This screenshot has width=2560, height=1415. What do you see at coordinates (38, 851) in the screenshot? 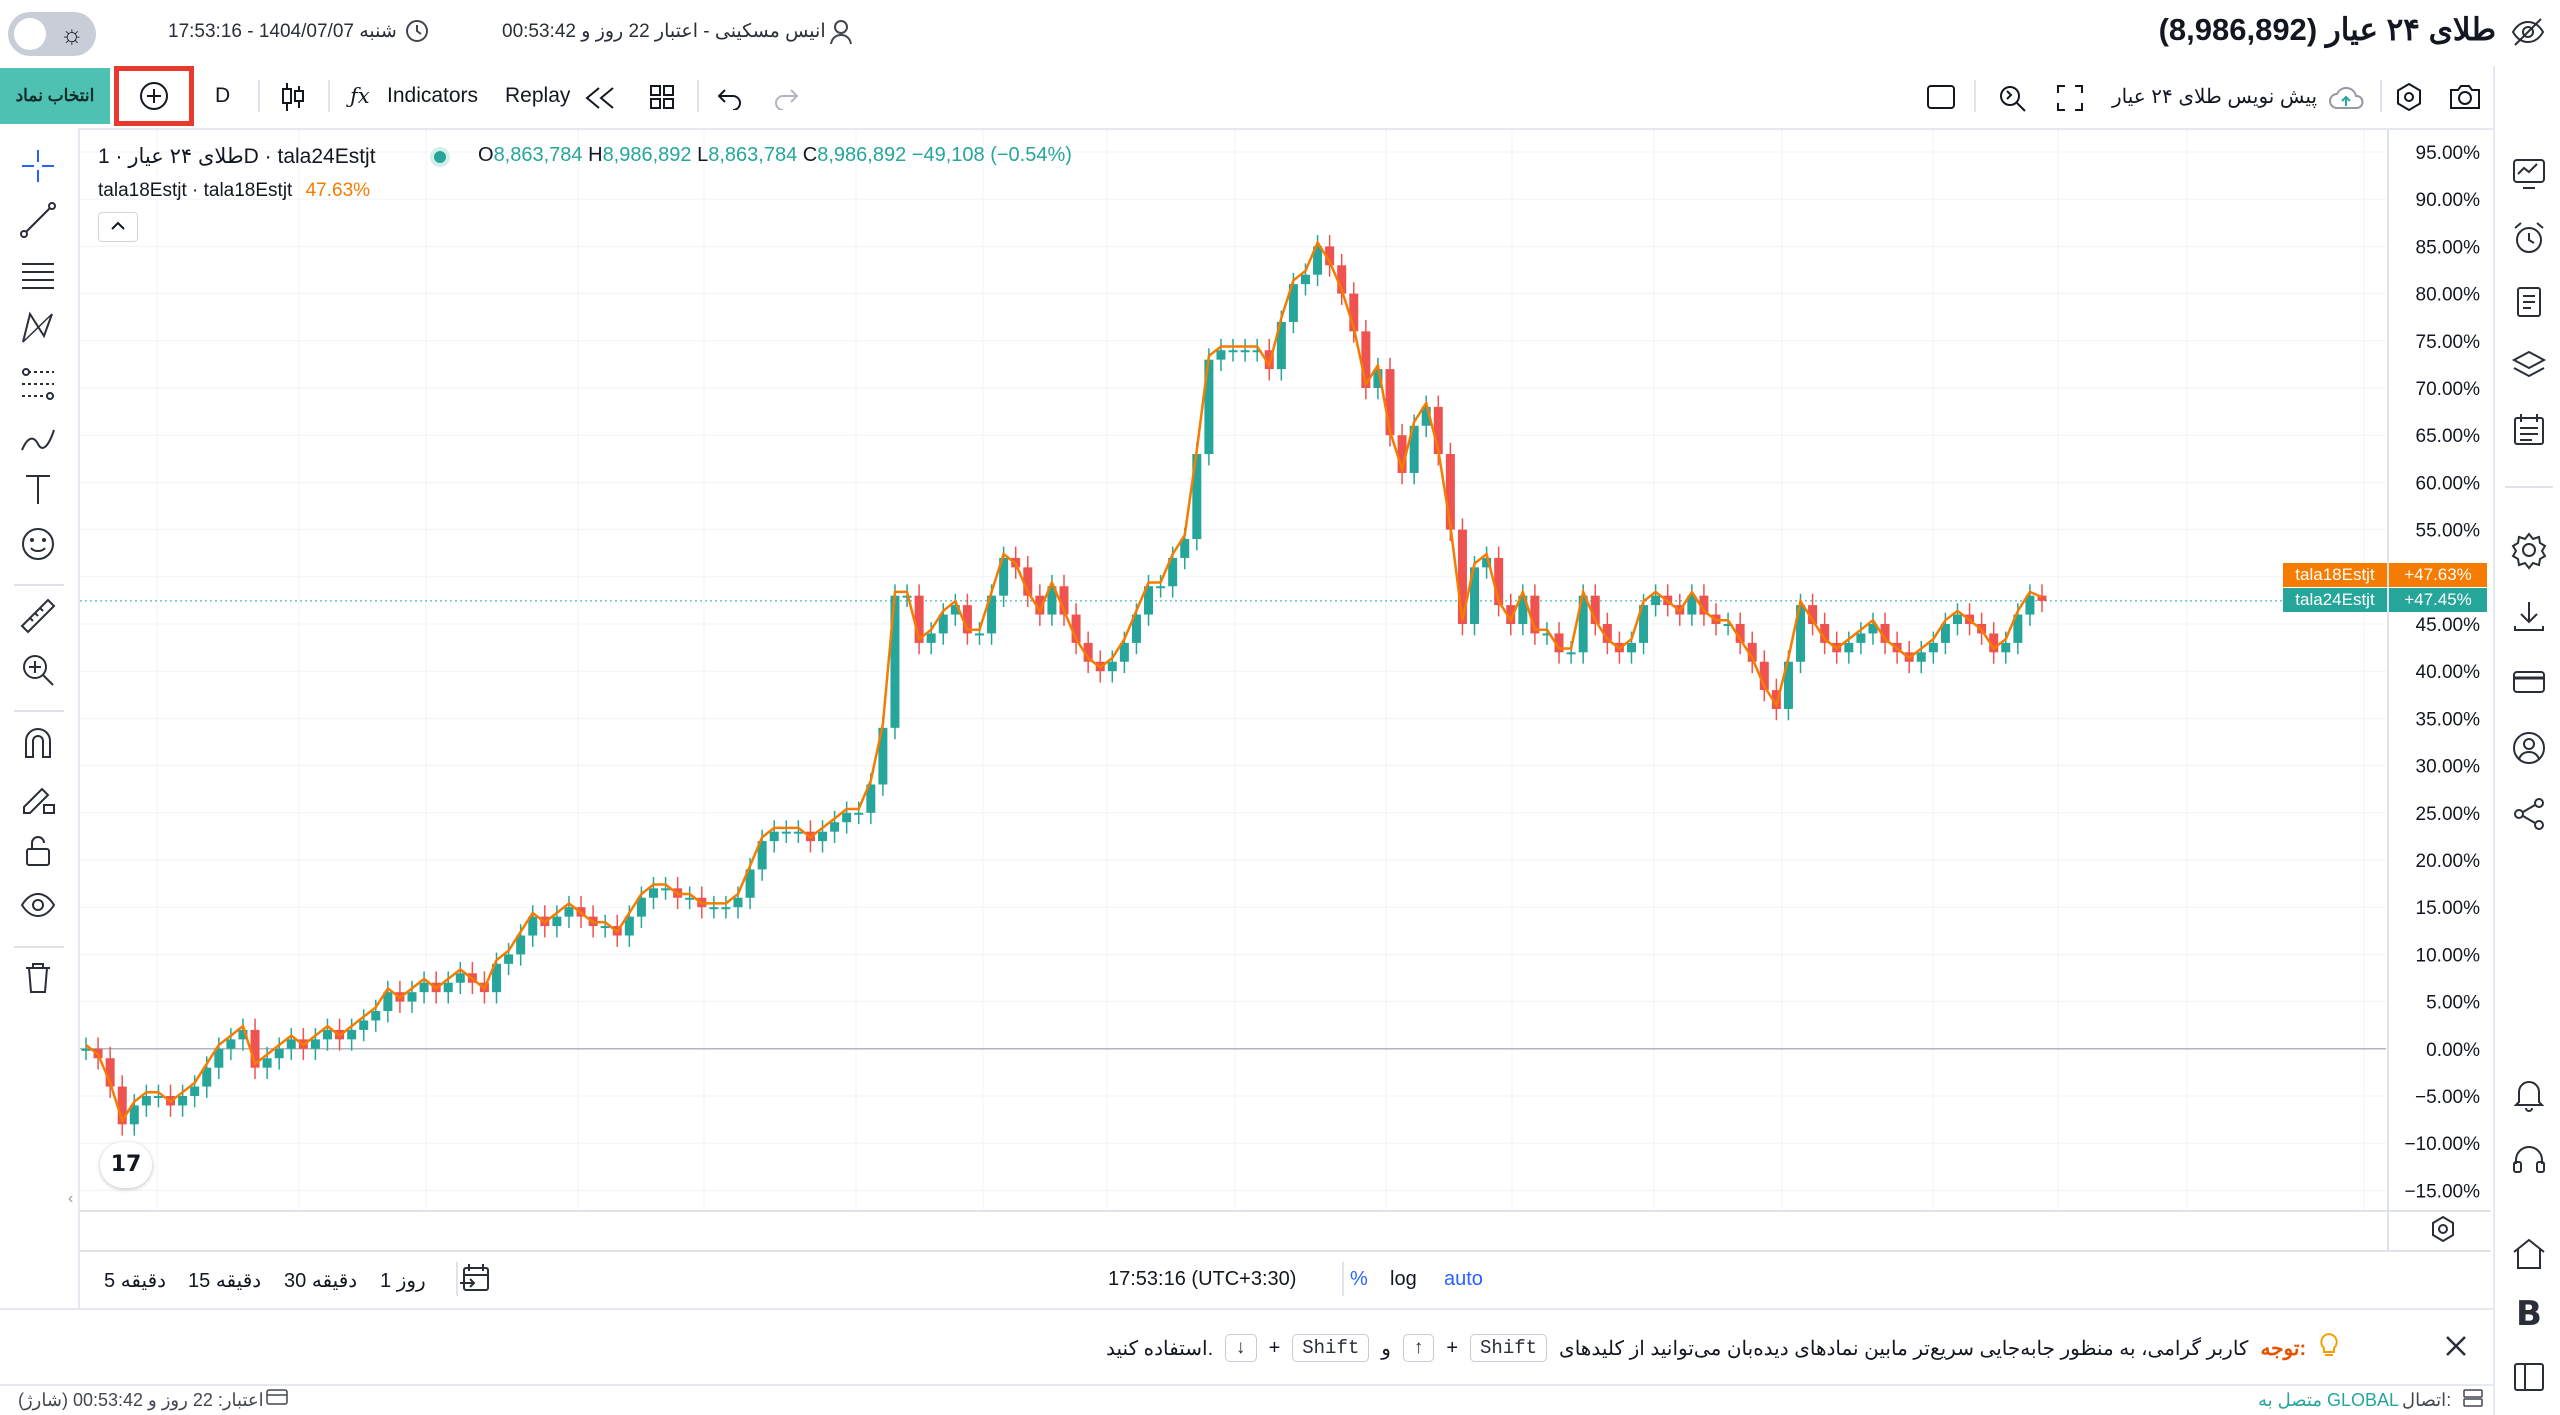
I see `lock-open-icon` at bounding box center [38, 851].